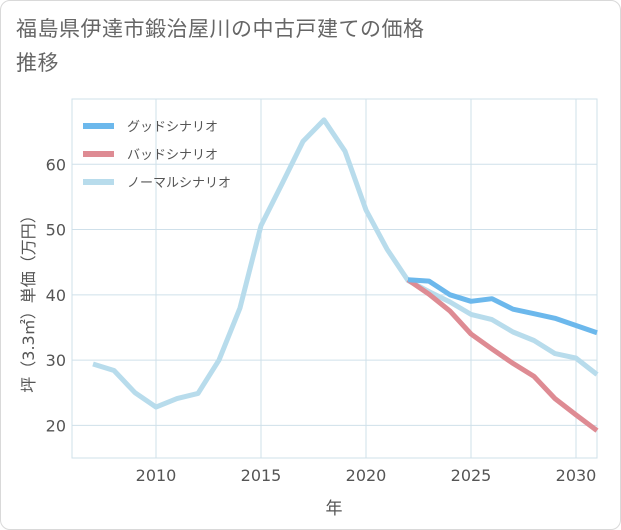  I want to click on x-tick-label: 2030, so click(576, 475).